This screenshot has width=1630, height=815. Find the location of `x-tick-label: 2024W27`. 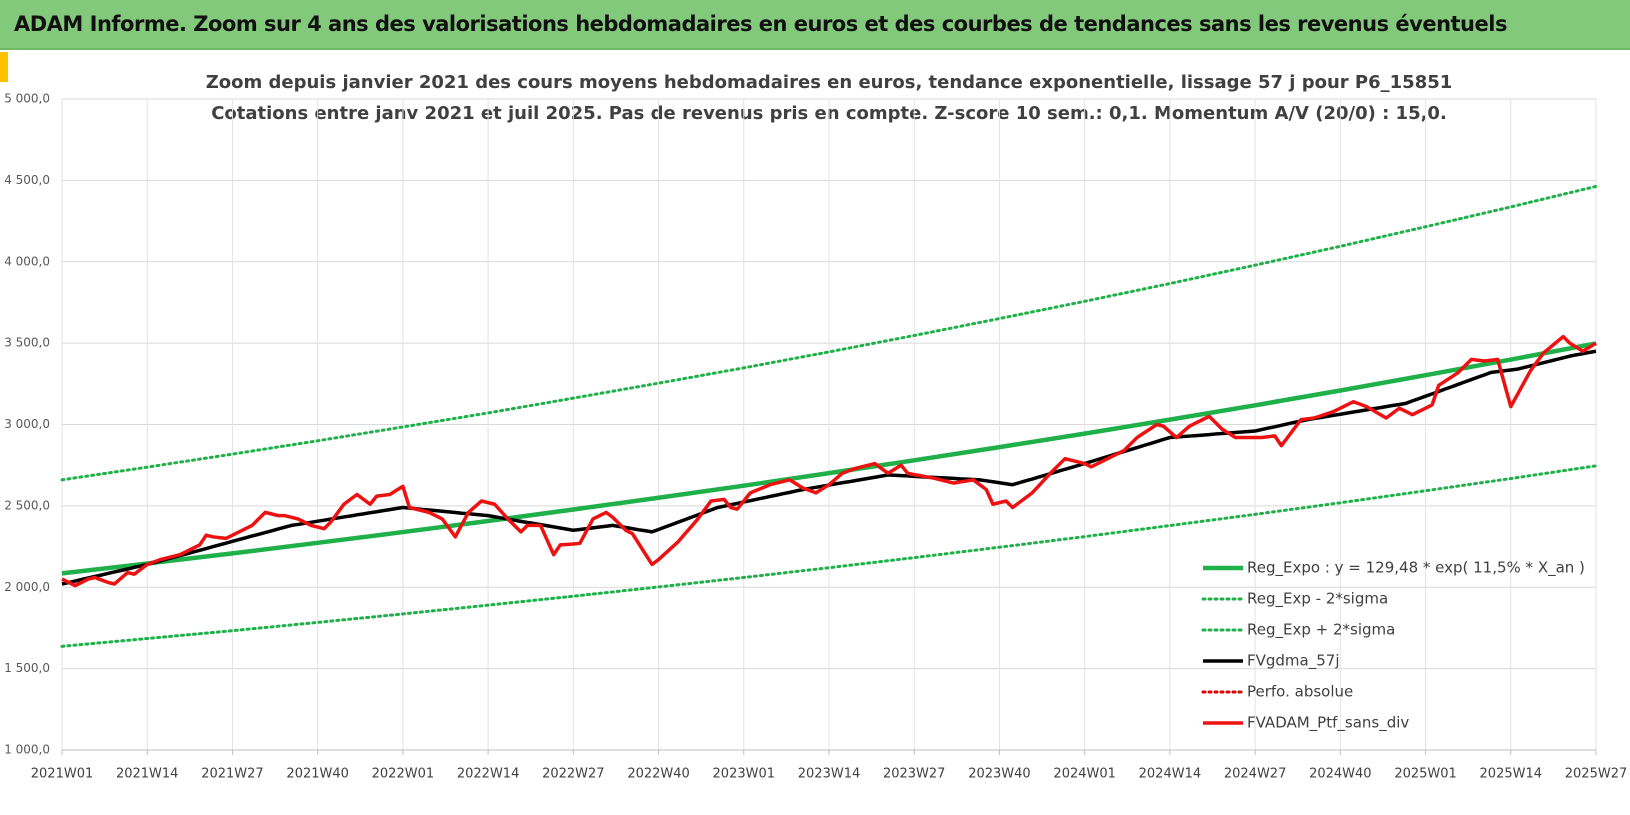

x-tick-label: 2024W27 is located at coordinates (1255, 774).